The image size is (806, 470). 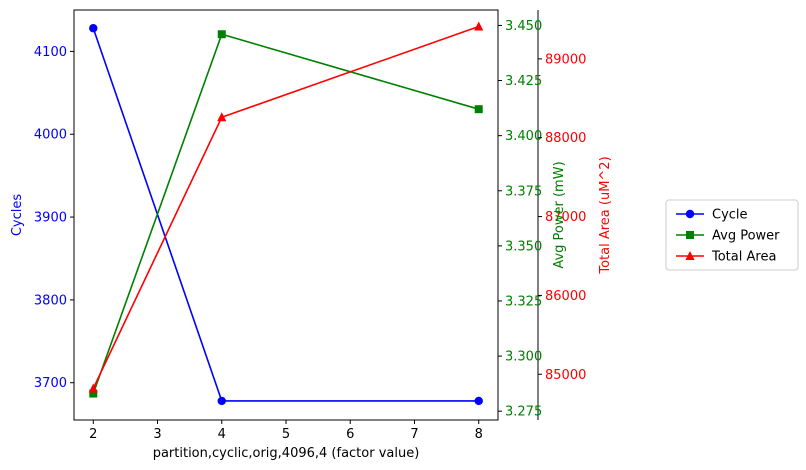 What do you see at coordinates (50, 300) in the screenshot?
I see `cycles-tick-label: 3800` at bounding box center [50, 300].